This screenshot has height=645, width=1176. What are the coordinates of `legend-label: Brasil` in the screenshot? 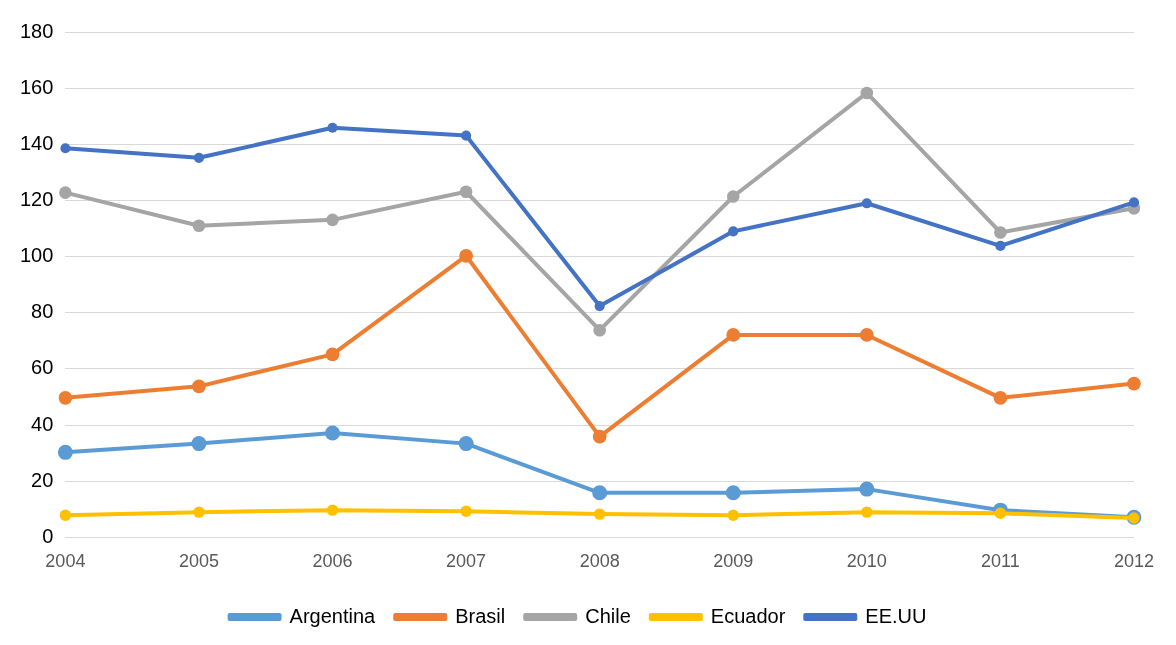 It's located at (480, 615).